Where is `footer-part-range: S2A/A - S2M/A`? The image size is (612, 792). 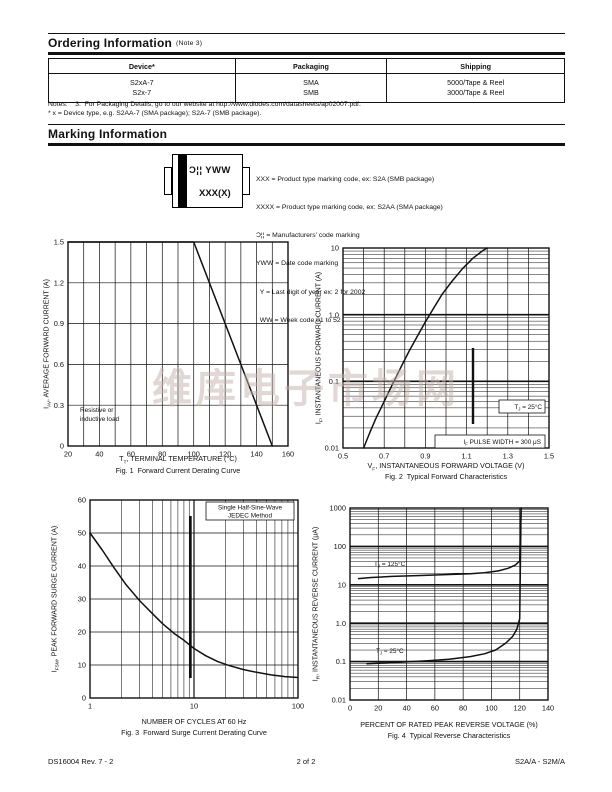
footer-part-range: S2A/A - S2M/A is located at coordinates (539, 761).